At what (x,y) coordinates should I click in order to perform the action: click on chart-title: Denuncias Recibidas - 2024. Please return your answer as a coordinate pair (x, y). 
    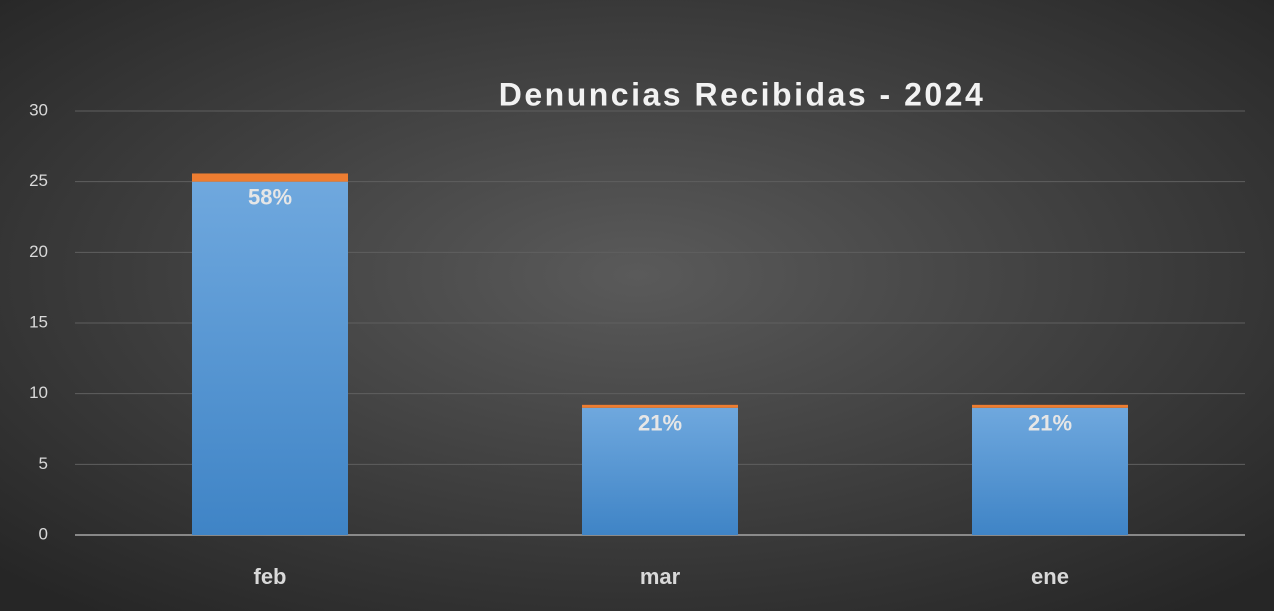
    Looking at the image, I should click on (742, 94).